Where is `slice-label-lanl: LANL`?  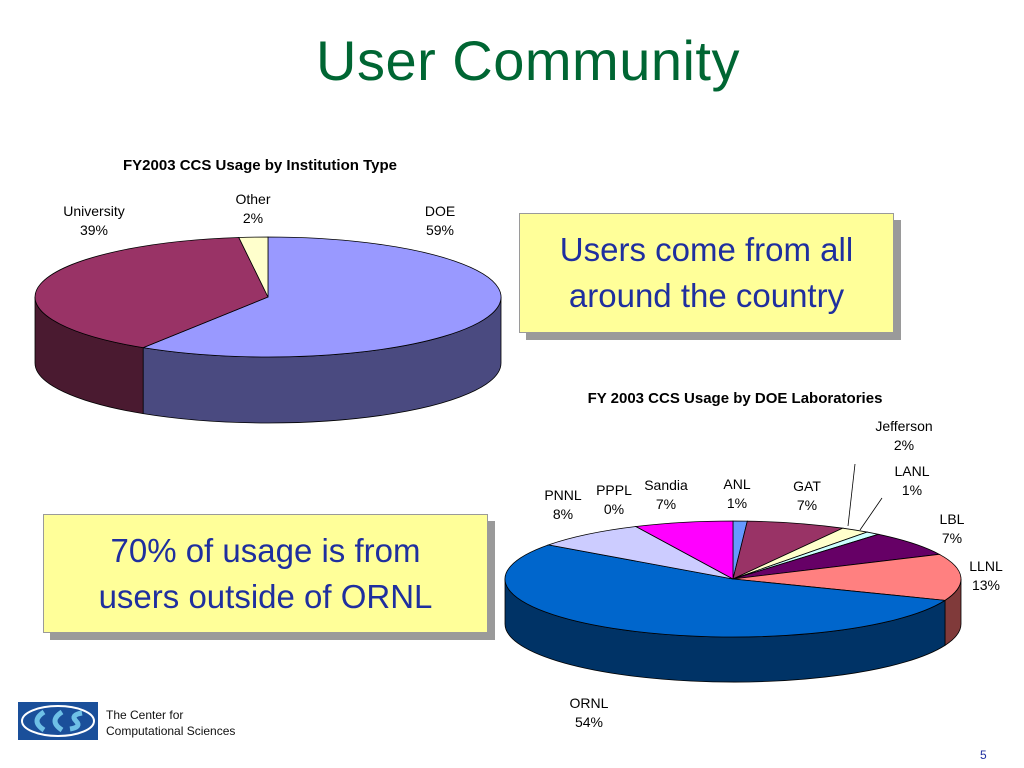
slice-label-lanl: LANL is located at coordinates (911, 471).